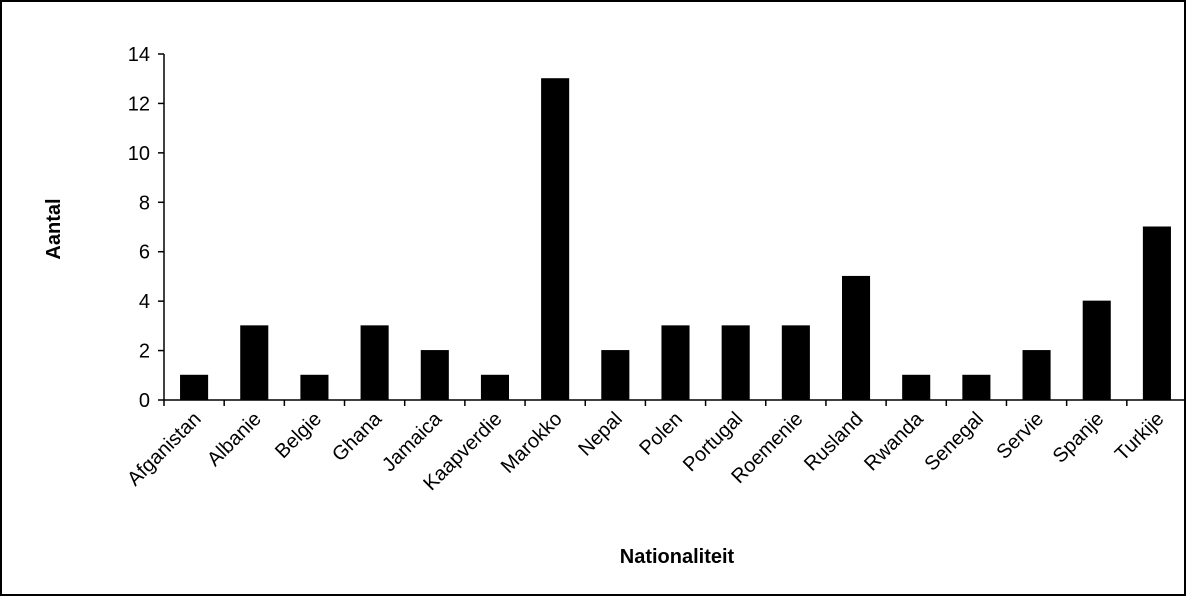  Describe the element at coordinates (976, 387) in the screenshot. I see `bar-senegal` at that location.